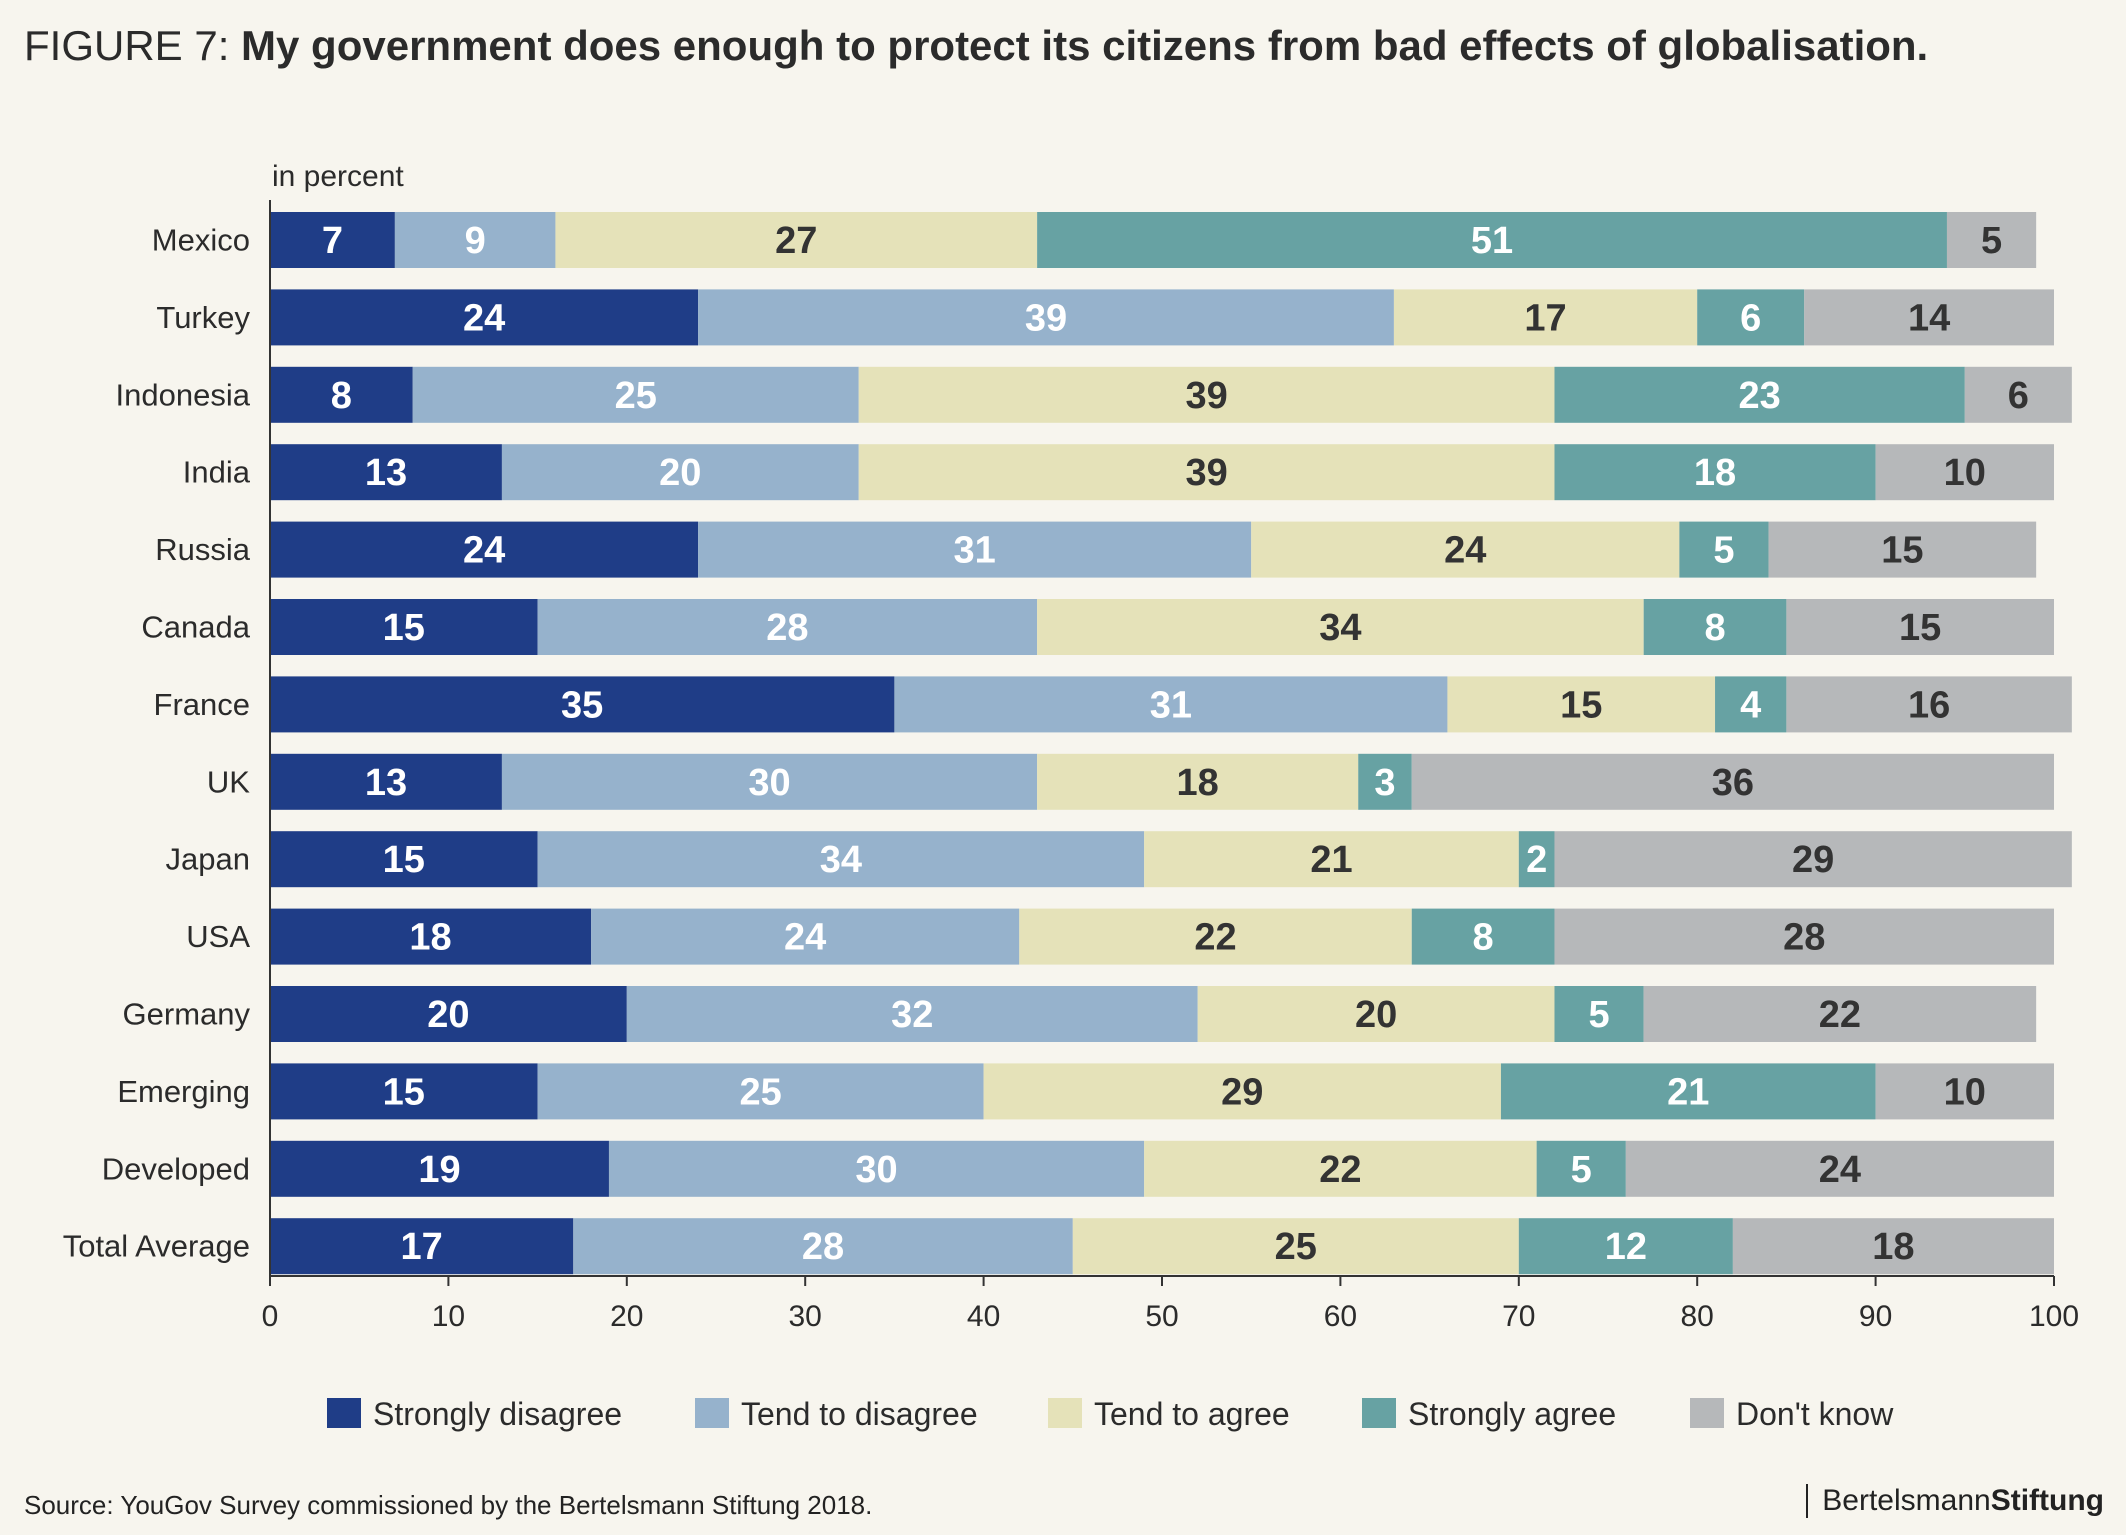 The width and height of the screenshot is (2126, 1535). Describe the element at coordinates (1340, 1316) in the screenshot. I see `x-tick-label: 60` at that location.